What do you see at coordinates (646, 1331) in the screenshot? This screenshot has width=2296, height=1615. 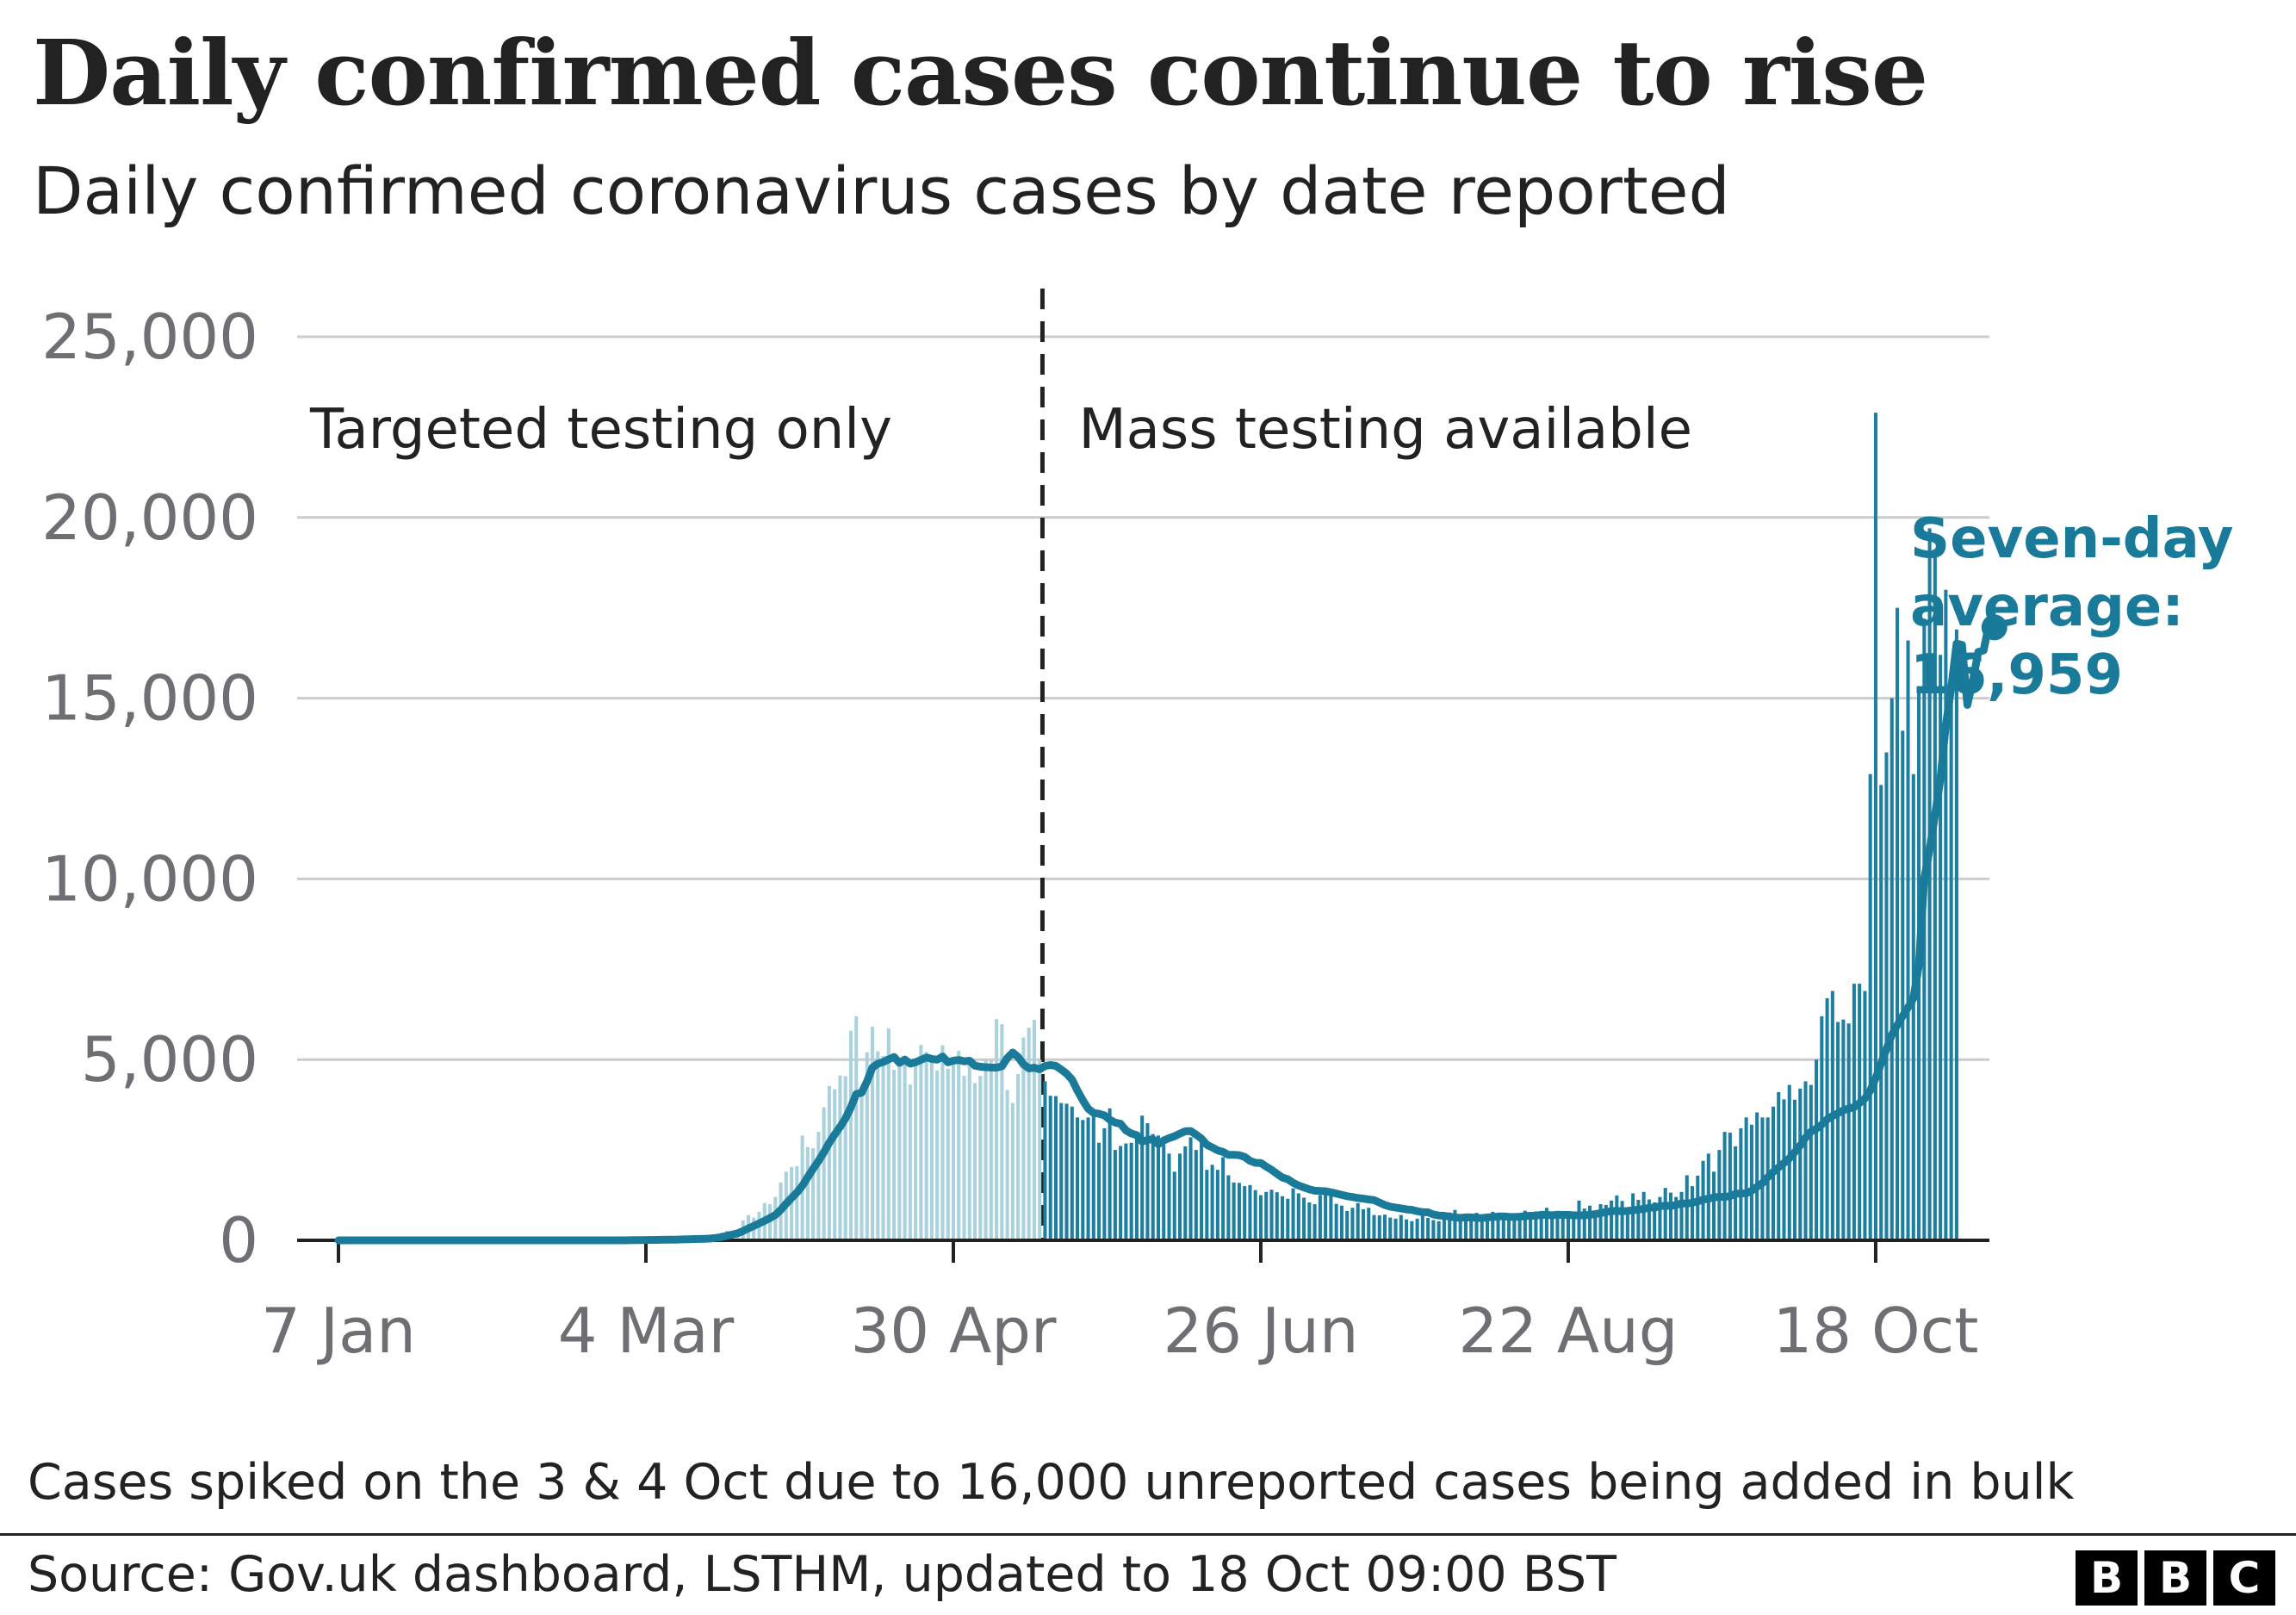 I see `x-tick-label: 4 Mar` at bounding box center [646, 1331].